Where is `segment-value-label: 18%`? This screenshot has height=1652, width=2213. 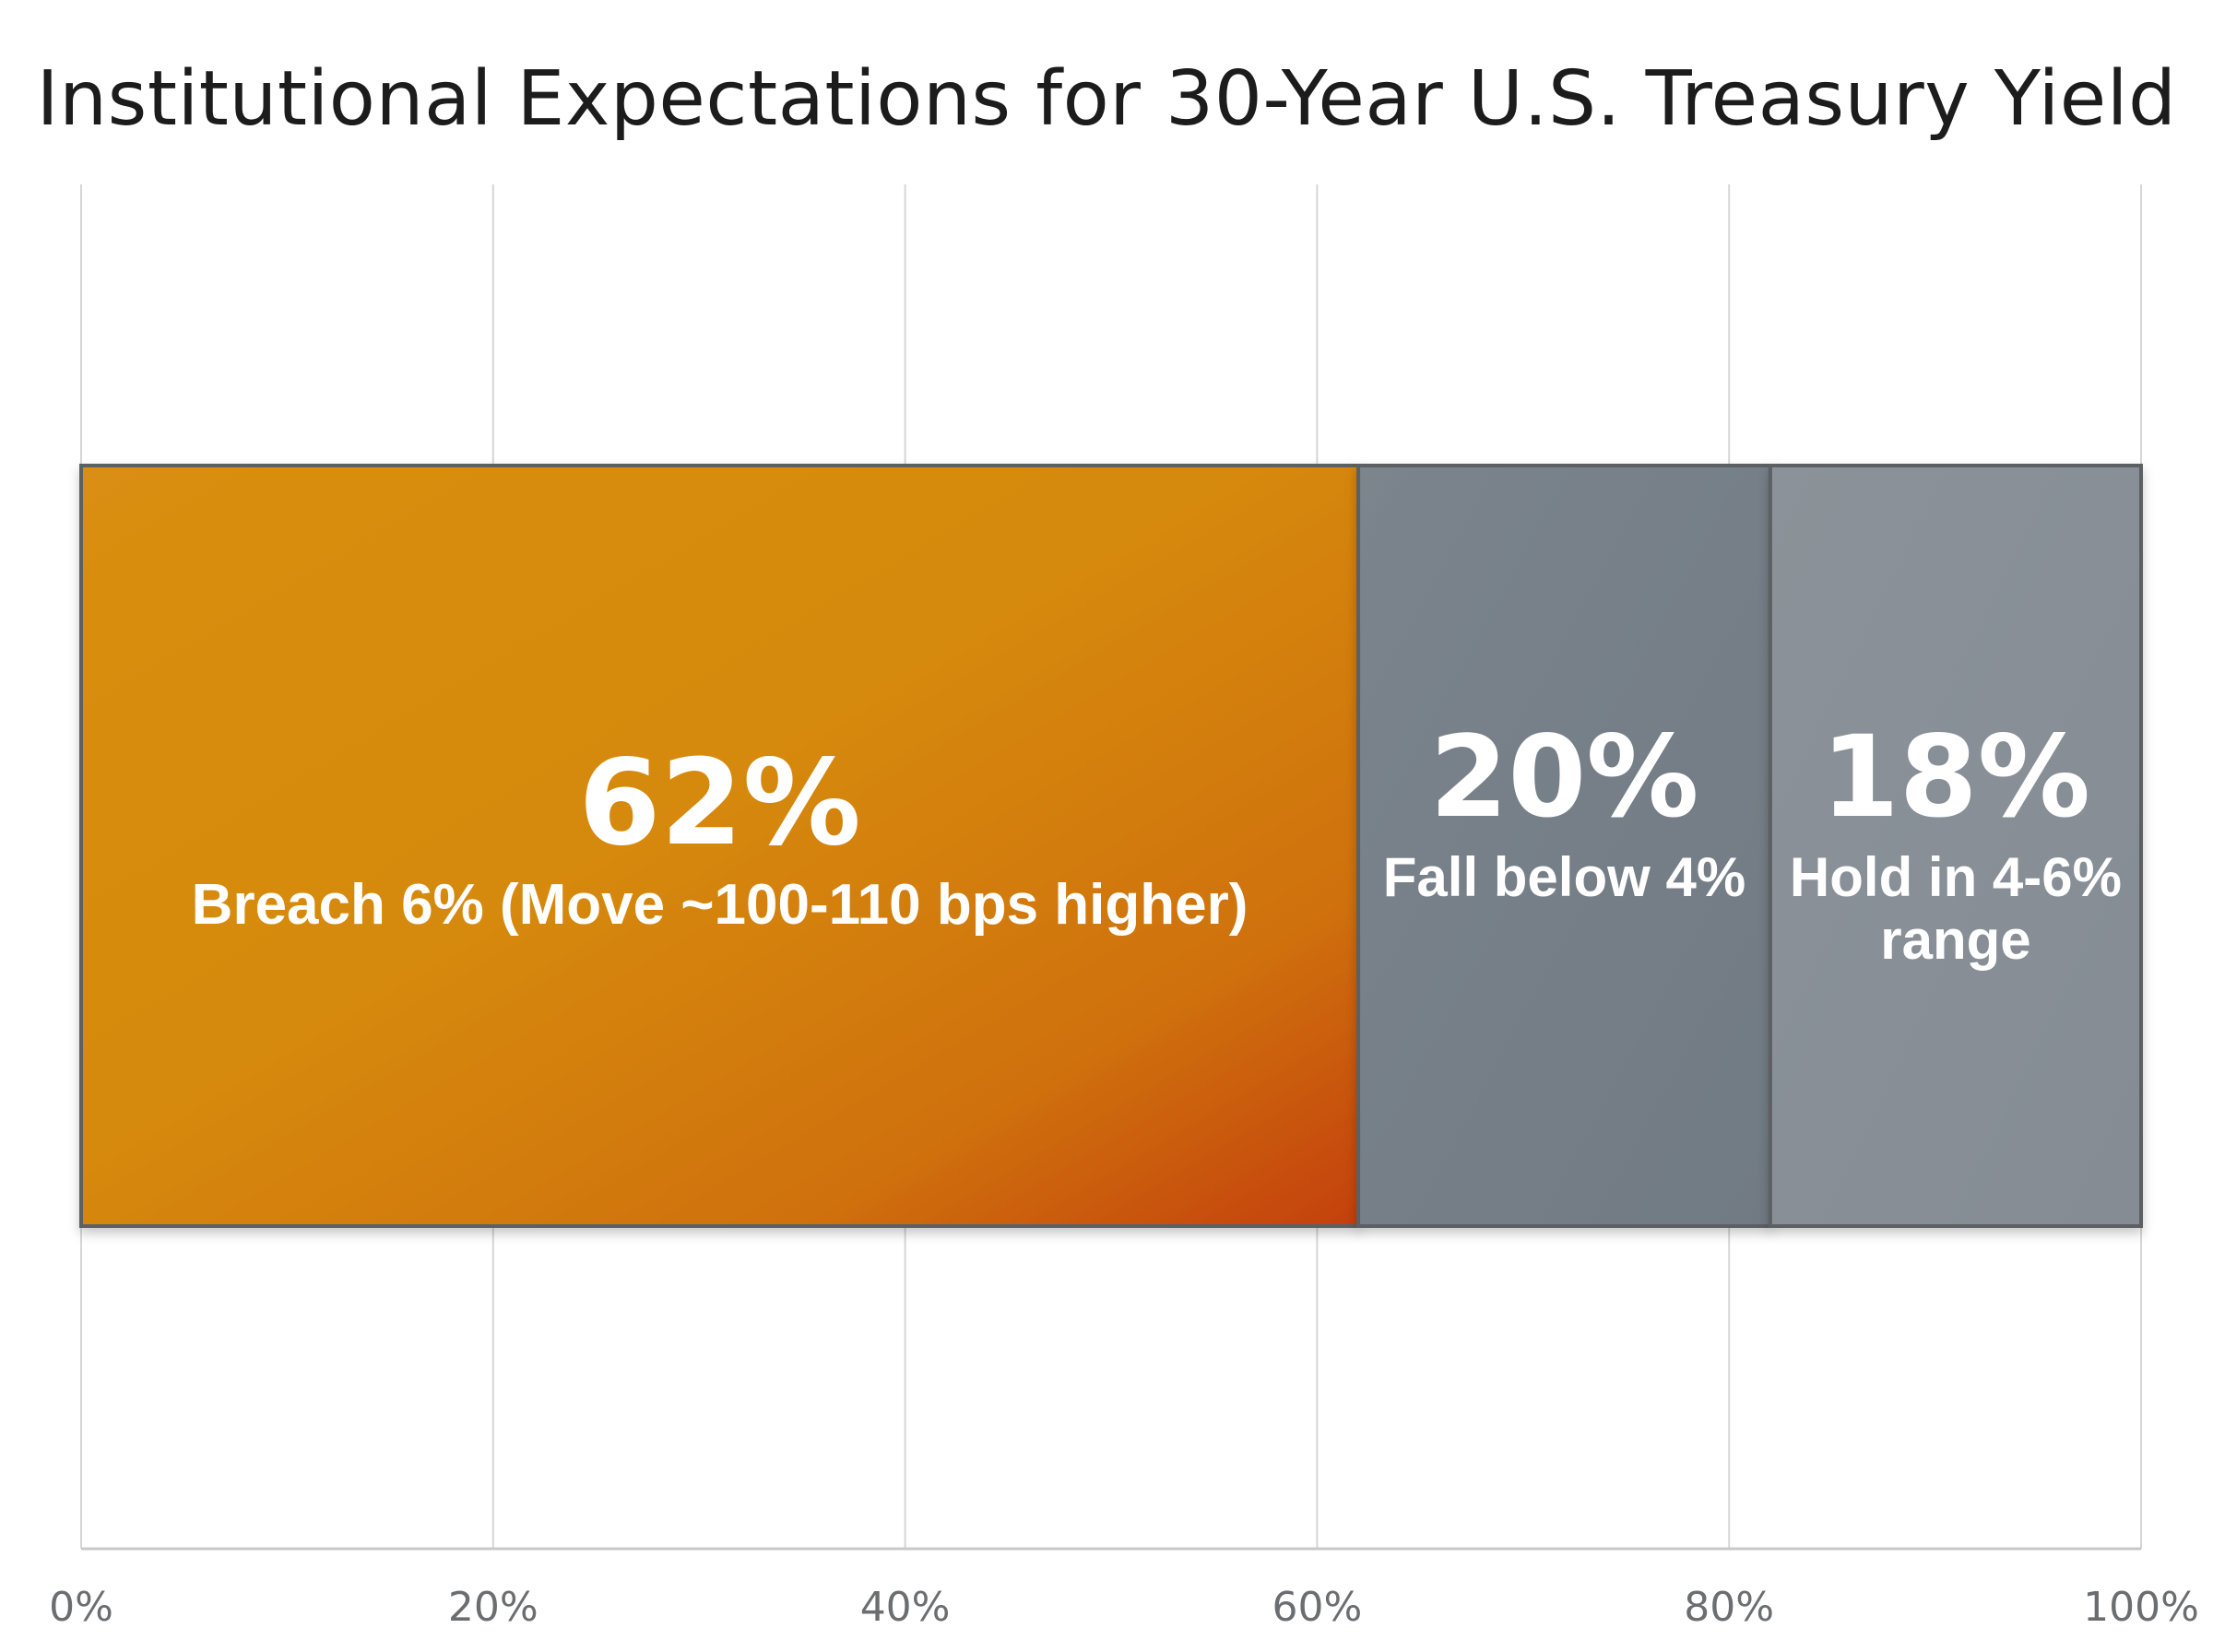 segment-value-label: 18% is located at coordinates (1955, 777).